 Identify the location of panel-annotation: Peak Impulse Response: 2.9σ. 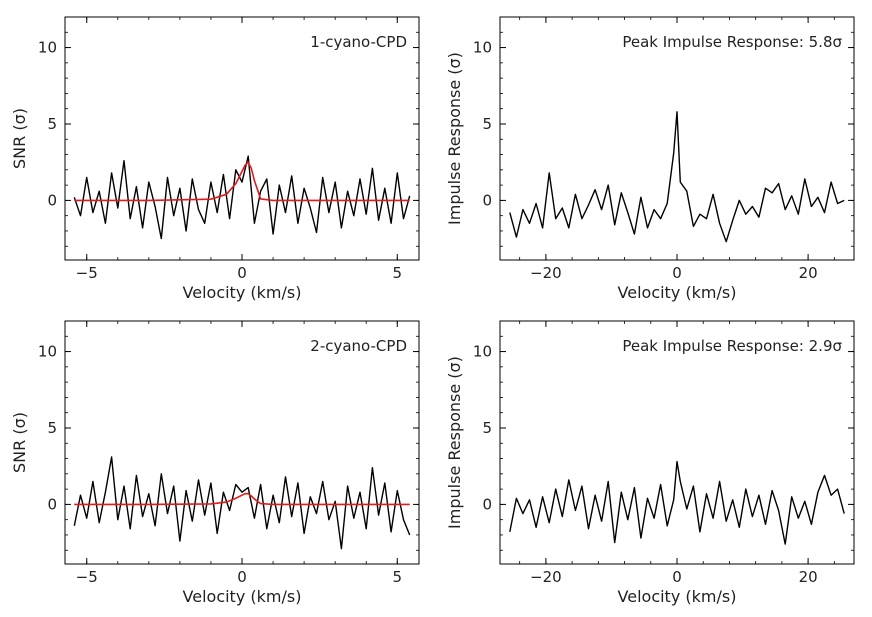
(732, 346).